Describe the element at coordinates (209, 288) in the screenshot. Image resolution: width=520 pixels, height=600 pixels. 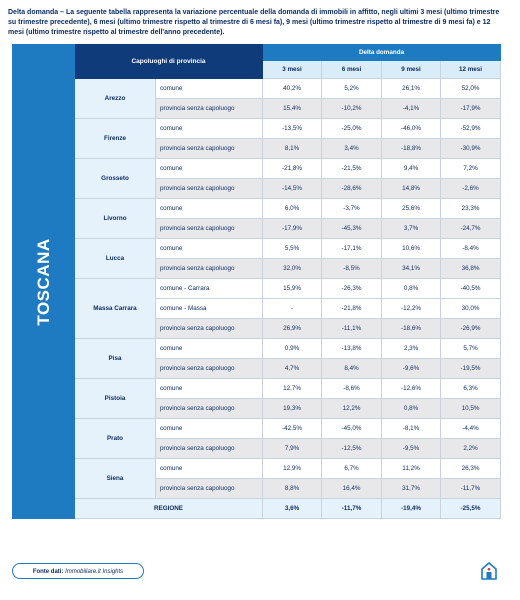
I see `row-type-cell: comune - Carrara` at that location.